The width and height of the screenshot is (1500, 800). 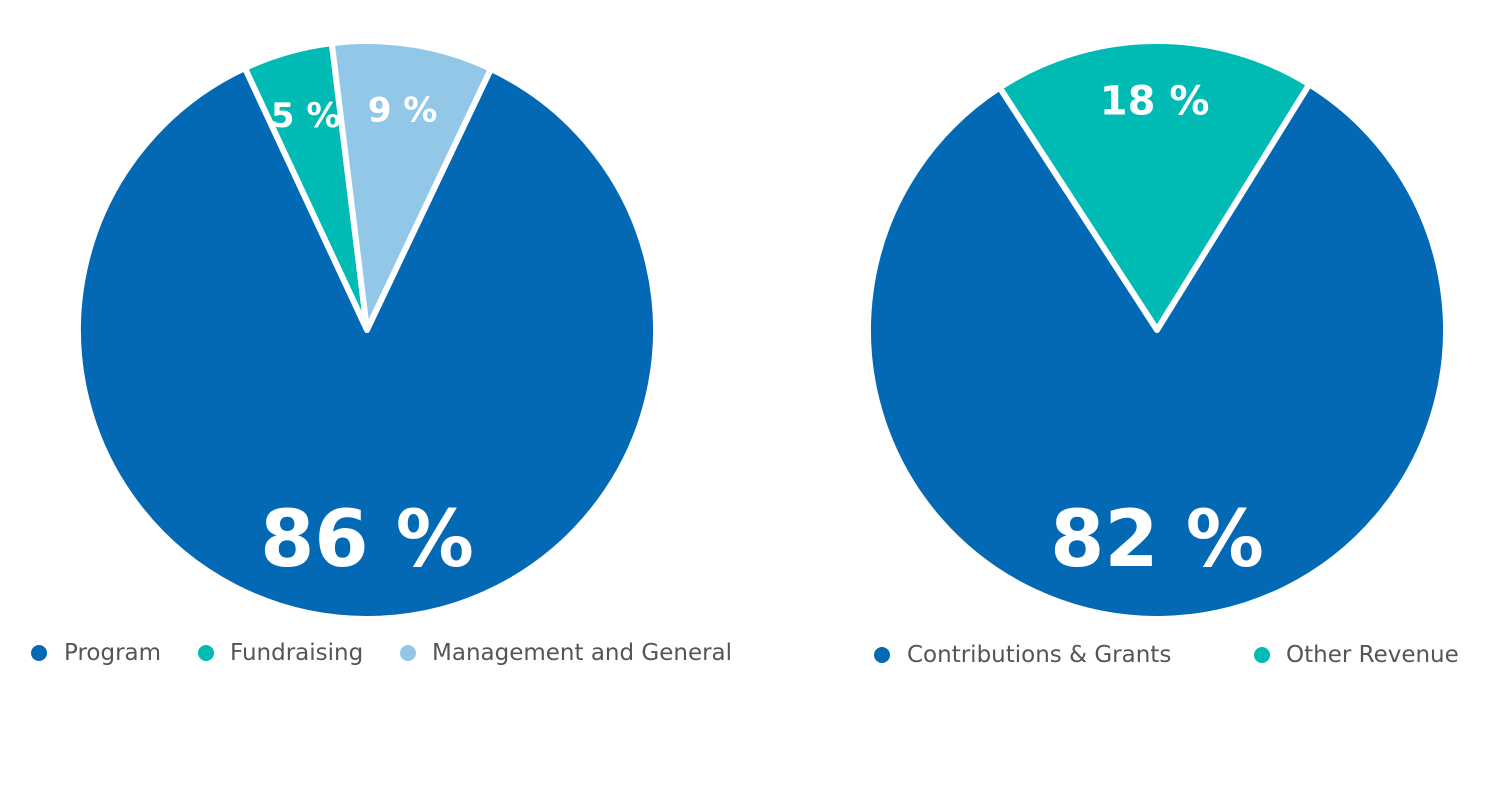 What do you see at coordinates (411, 185) in the screenshot?
I see `pie-slice-management-and-general` at bounding box center [411, 185].